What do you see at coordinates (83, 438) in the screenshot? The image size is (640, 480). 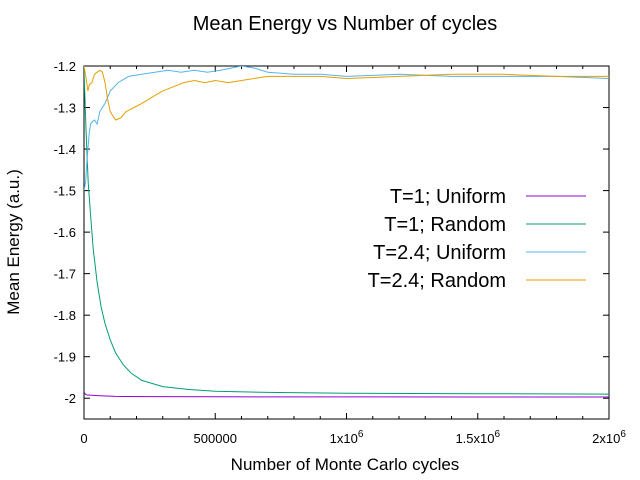 I see `x-tick-label: 0` at bounding box center [83, 438].